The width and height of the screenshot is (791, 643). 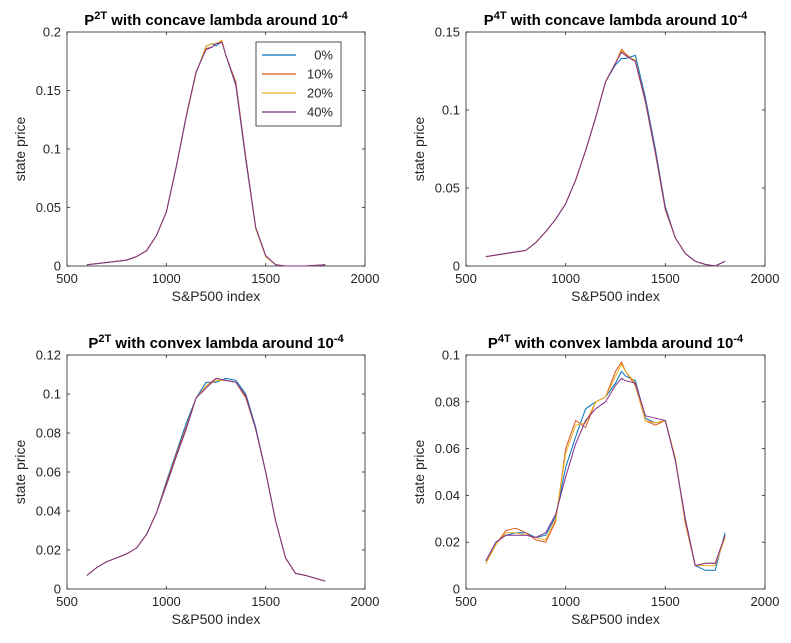 I want to click on chart-title: P4T with convex lambda around 10-4, so click(x=616, y=342).